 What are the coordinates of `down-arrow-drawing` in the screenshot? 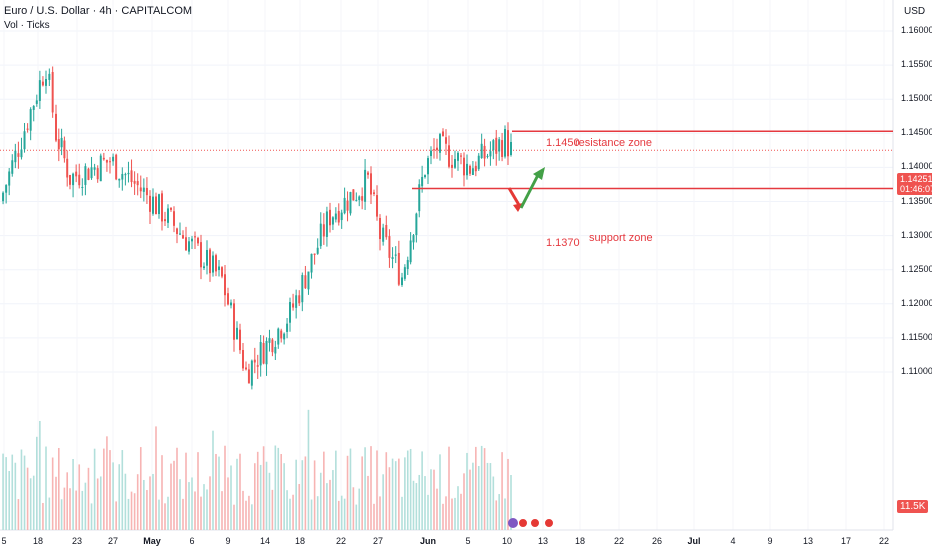 It's located at (515, 199).